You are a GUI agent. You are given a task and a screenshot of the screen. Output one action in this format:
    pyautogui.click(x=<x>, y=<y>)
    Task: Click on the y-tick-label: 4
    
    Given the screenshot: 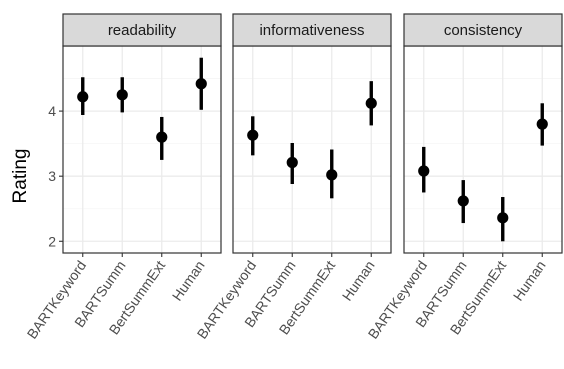 What is the action you would take?
    pyautogui.click(x=52, y=111)
    